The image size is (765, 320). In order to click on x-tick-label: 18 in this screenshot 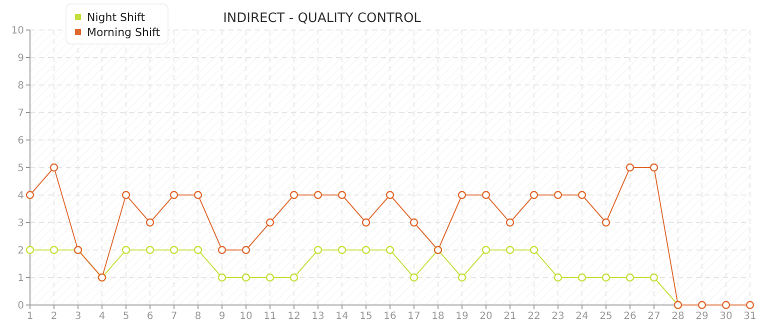, I will do `click(438, 315)`.